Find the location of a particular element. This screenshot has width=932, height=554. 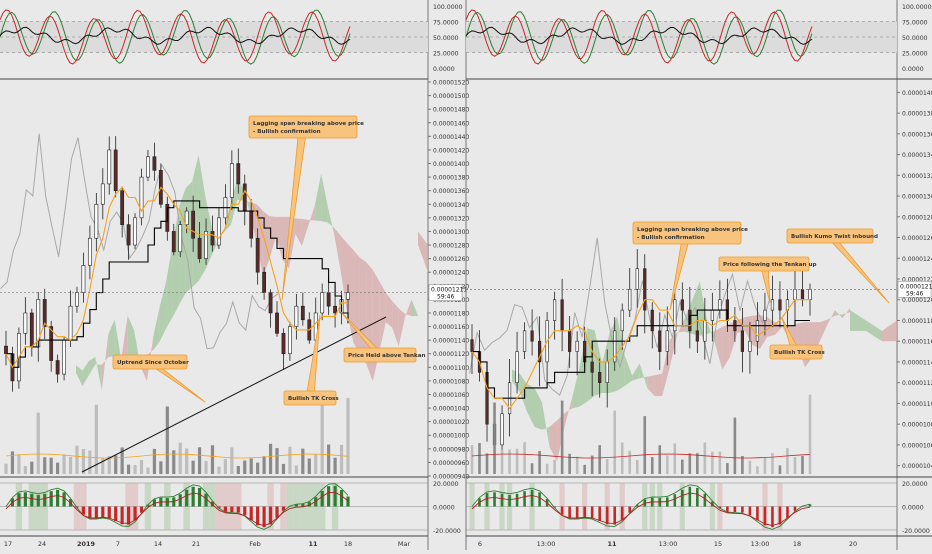

price-tick-label: 0.00001340 is located at coordinates (917, 155).